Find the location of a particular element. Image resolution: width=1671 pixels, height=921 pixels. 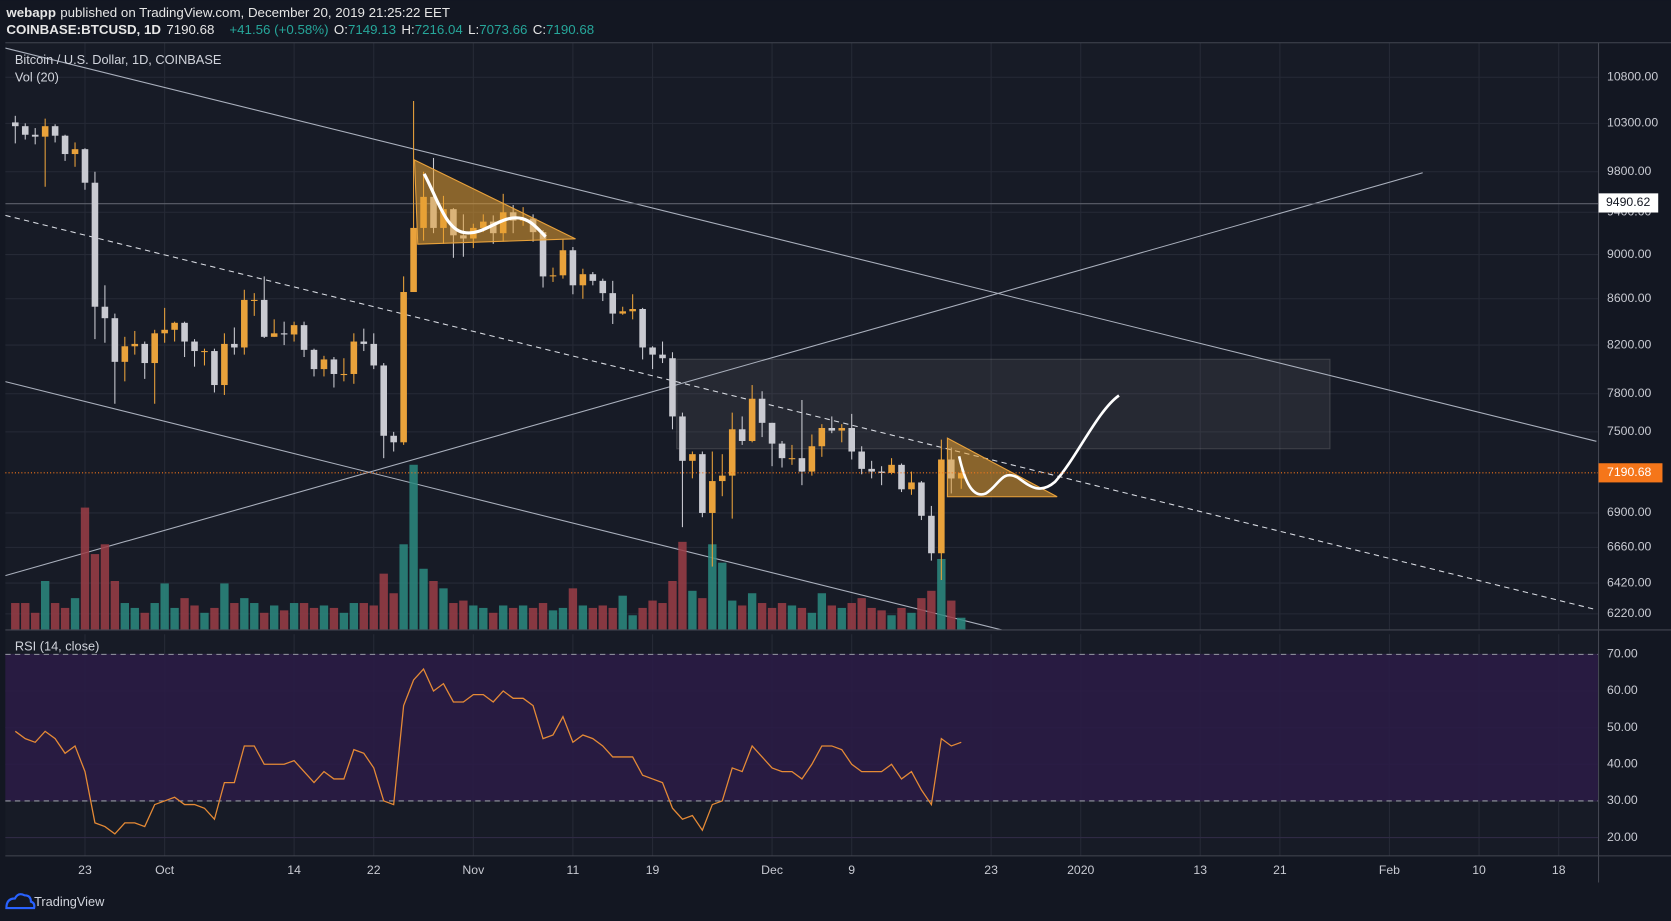

x-tick-label: 14 is located at coordinates (294, 870).